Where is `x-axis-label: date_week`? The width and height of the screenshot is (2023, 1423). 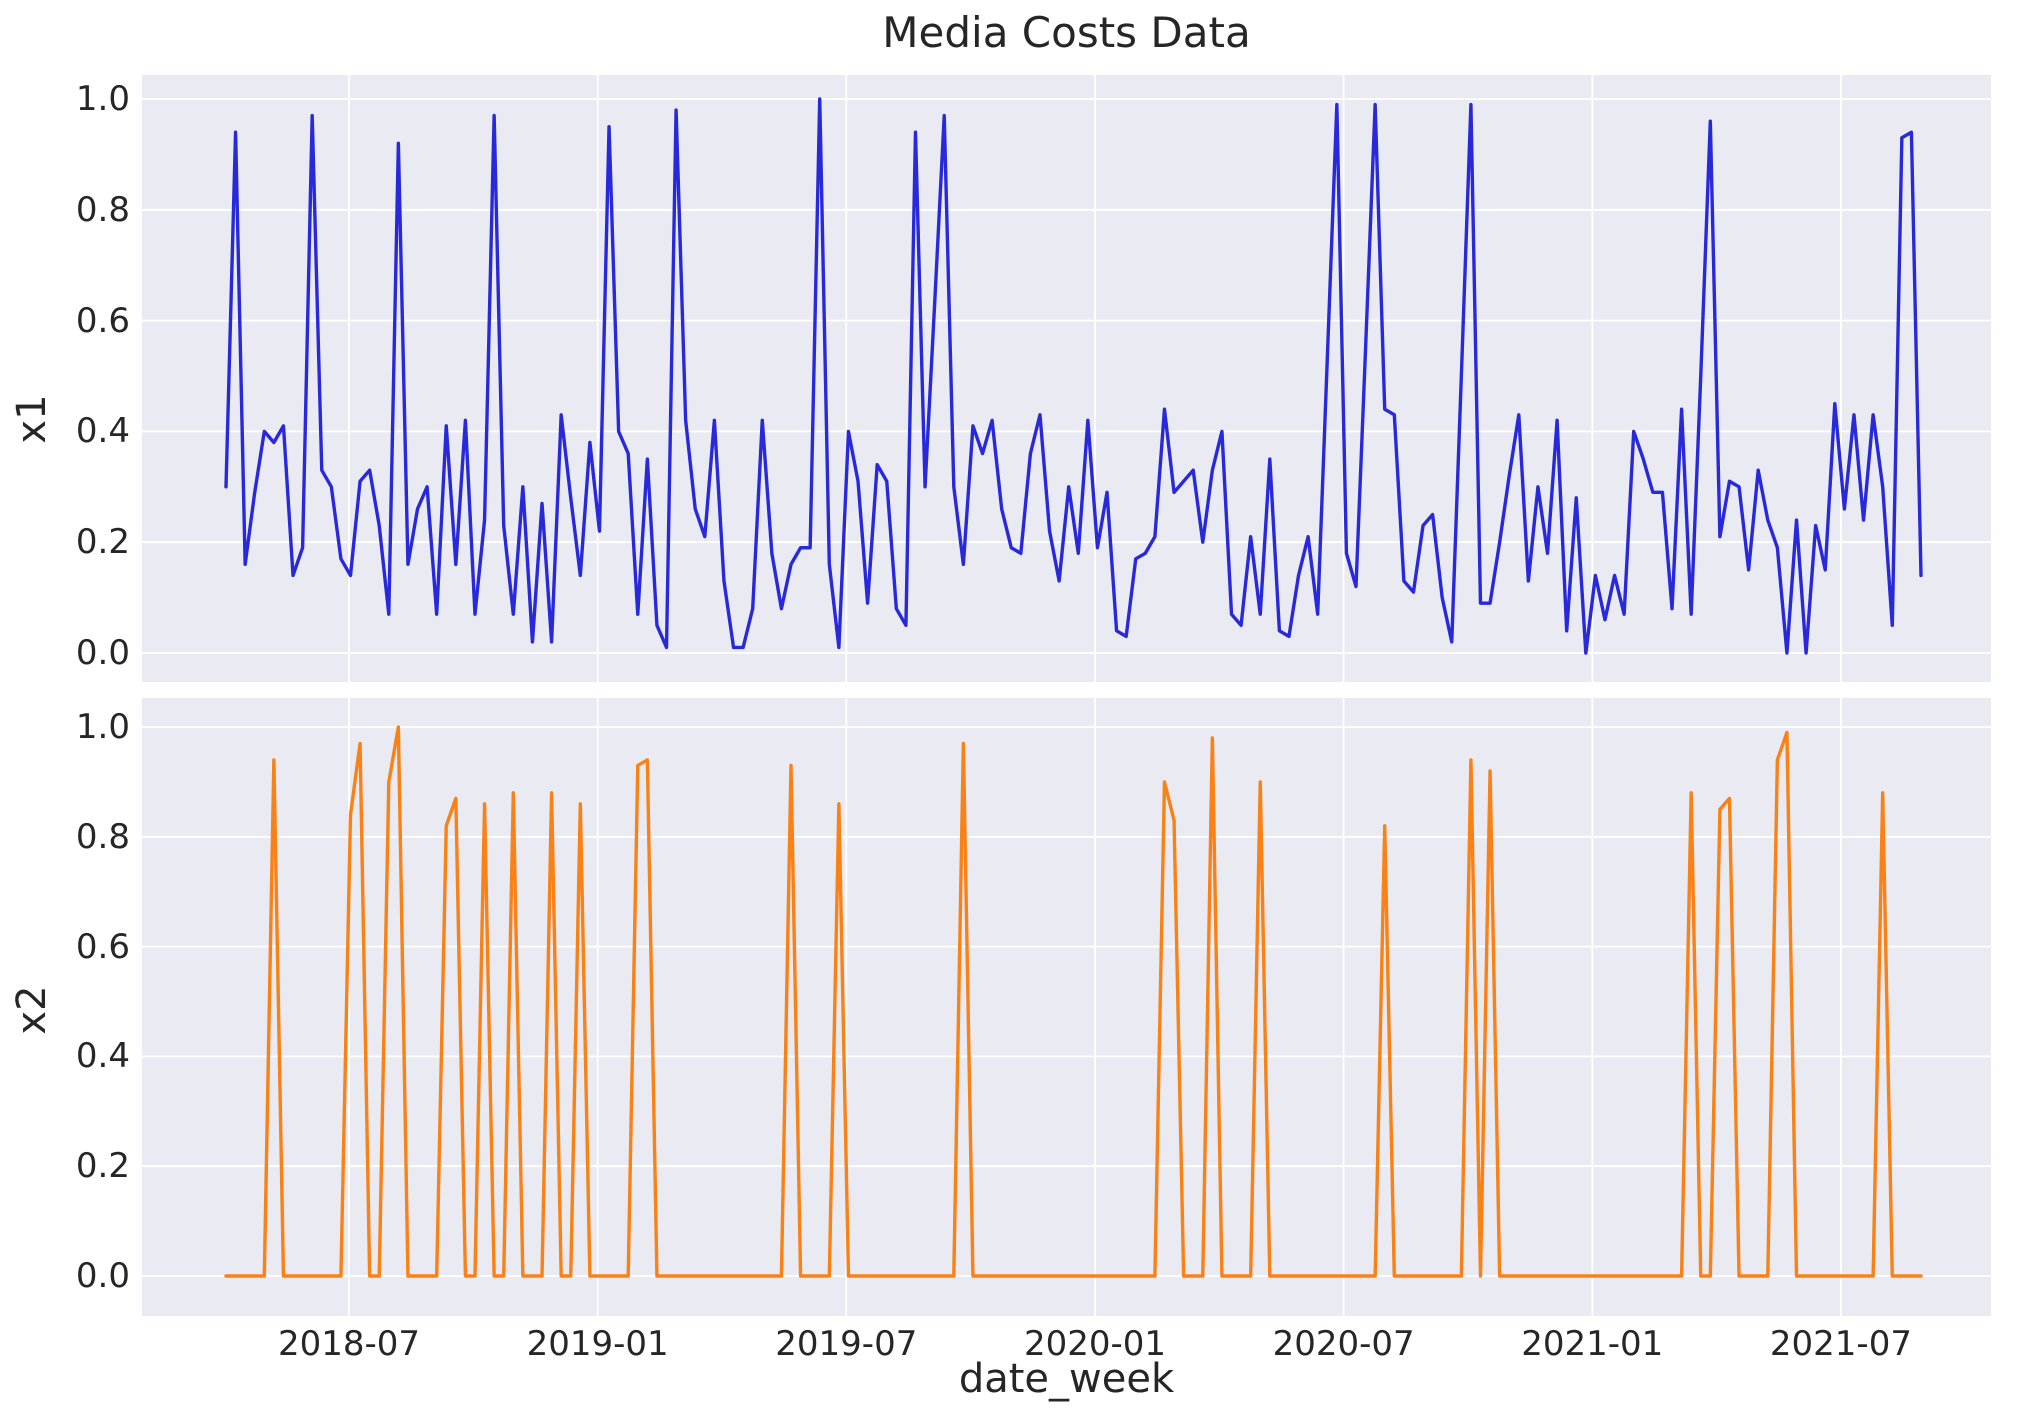 x-axis-label: date_week is located at coordinates (1066, 1379).